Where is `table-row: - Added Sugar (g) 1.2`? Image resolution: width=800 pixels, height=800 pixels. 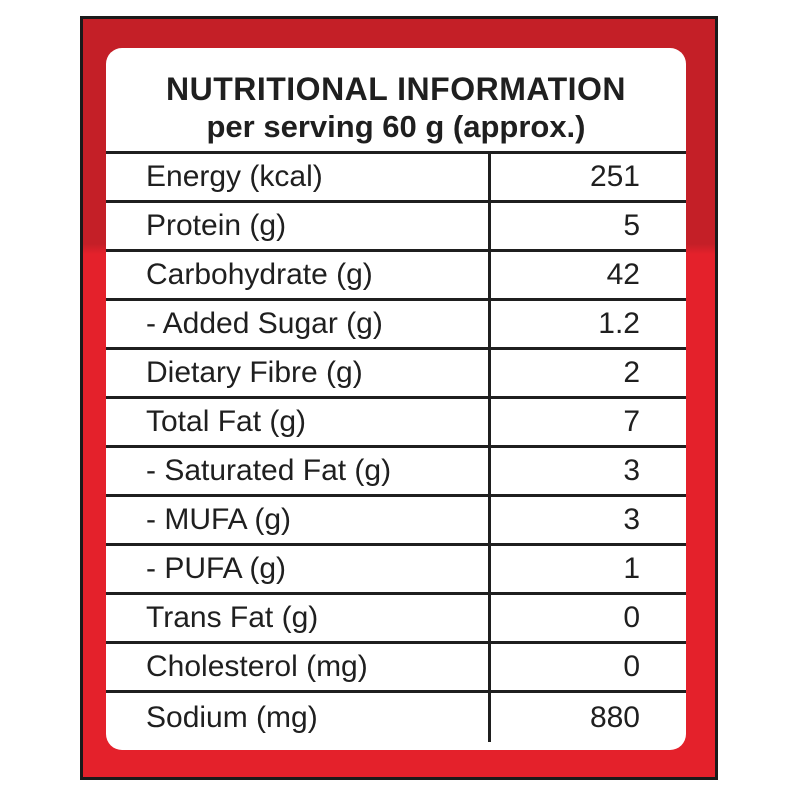 table-row: - Added Sugar (g) 1.2 is located at coordinates (396, 325).